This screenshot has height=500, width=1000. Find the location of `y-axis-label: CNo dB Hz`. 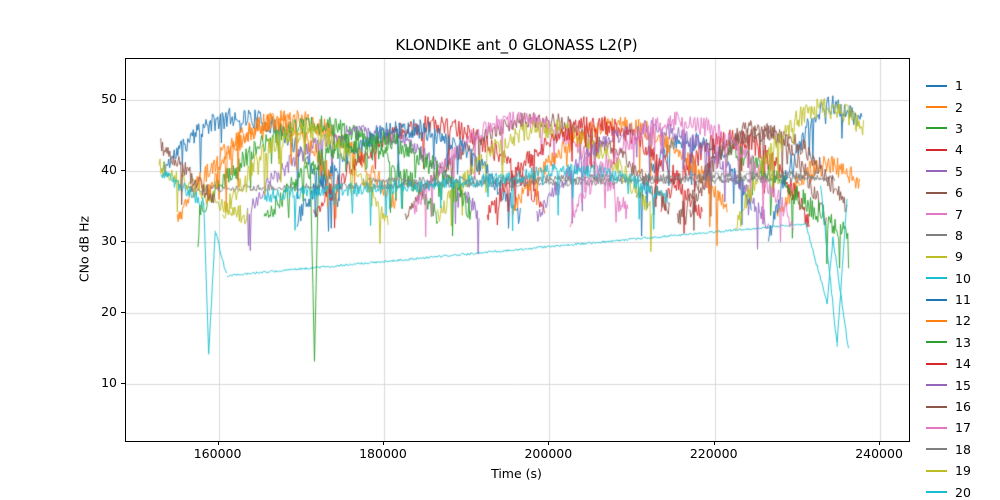

y-axis-label: CNo dB Hz is located at coordinates (84, 249).